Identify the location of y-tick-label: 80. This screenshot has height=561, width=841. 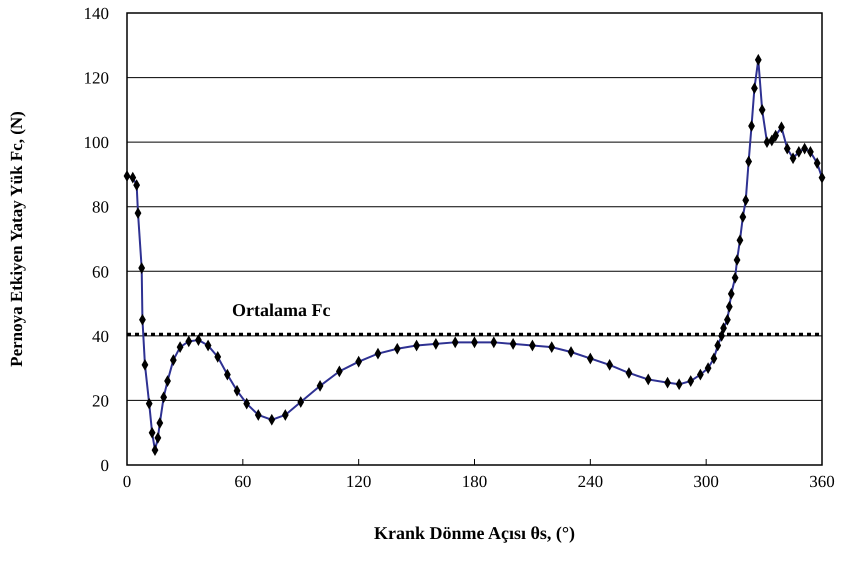
(100, 207).